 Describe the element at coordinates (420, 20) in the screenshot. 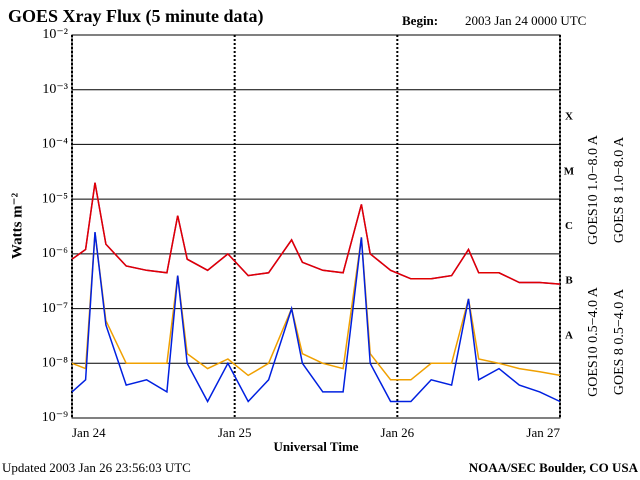

I see `begin-label: Begin:` at that location.